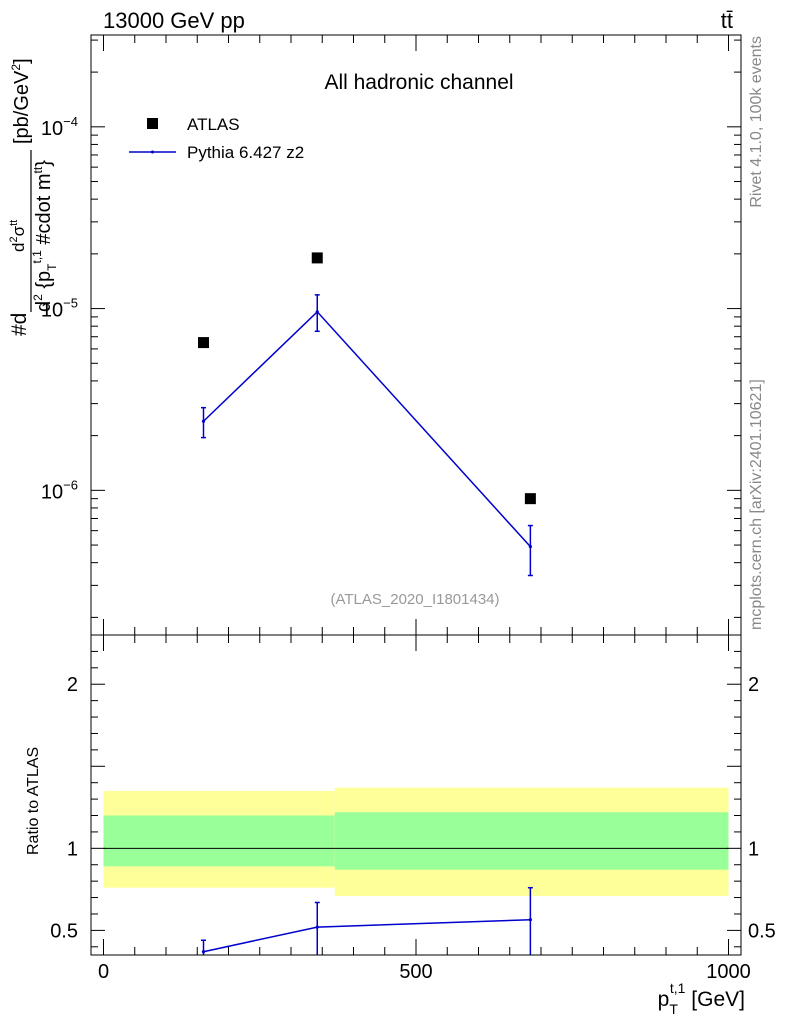 The height and width of the screenshot is (1024, 786). What do you see at coordinates (715, 999) in the screenshot?
I see `x-axis-label-unit: [GeV]` at bounding box center [715, 999].